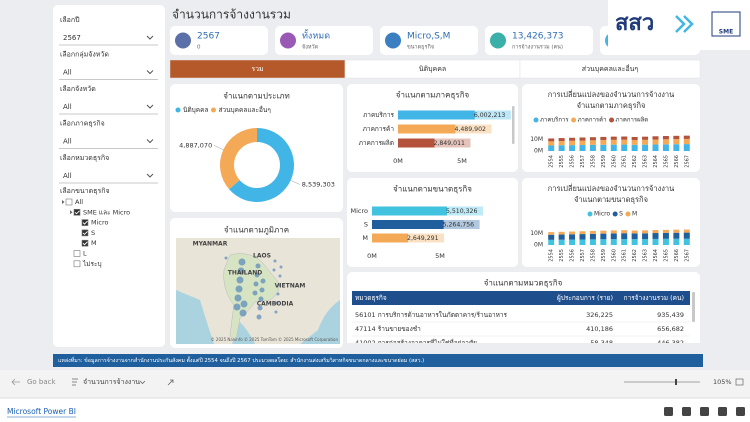 The width and height of the screenshot is (750, 422). Describe the element at coordinates (371, 298) in the screenshot. I see `table-header: หมวดธุรกิจ` at that location.